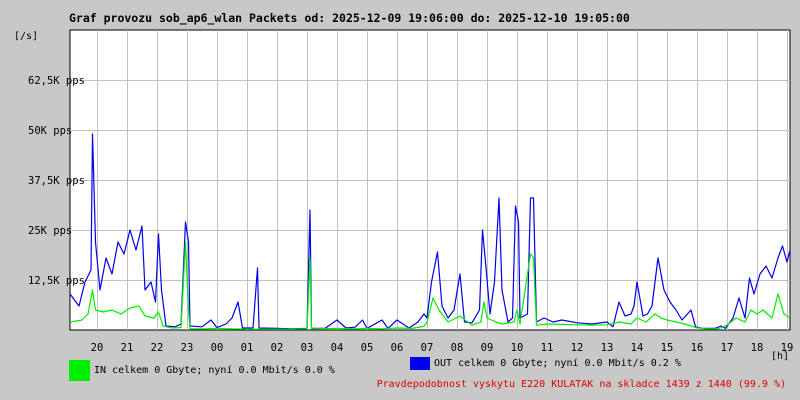  Describe the element at coordinates (397, 348) in the screenshot. I see `x-tick-label: 06` at that location.